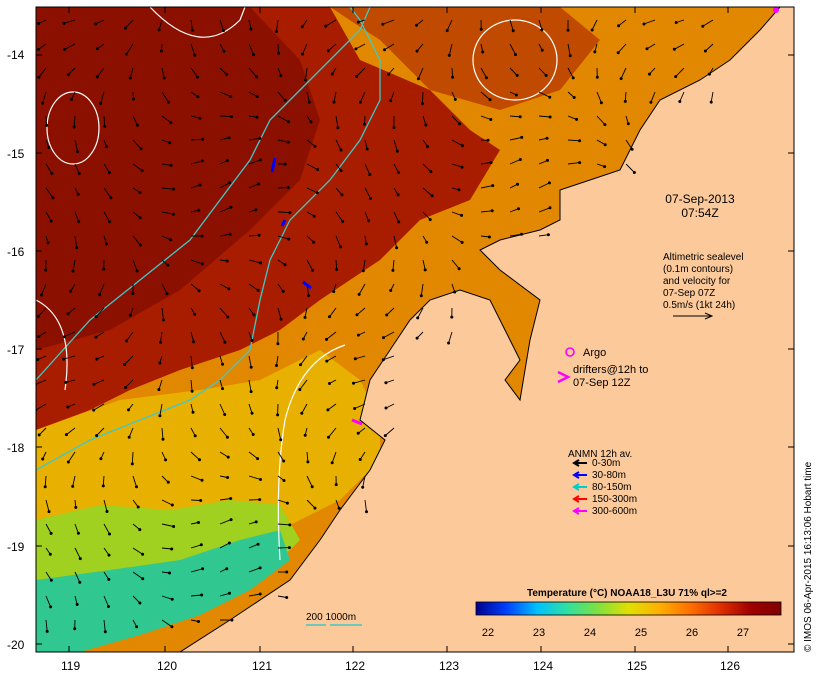  I want to click on lon-label: 126, so click(730, 666).